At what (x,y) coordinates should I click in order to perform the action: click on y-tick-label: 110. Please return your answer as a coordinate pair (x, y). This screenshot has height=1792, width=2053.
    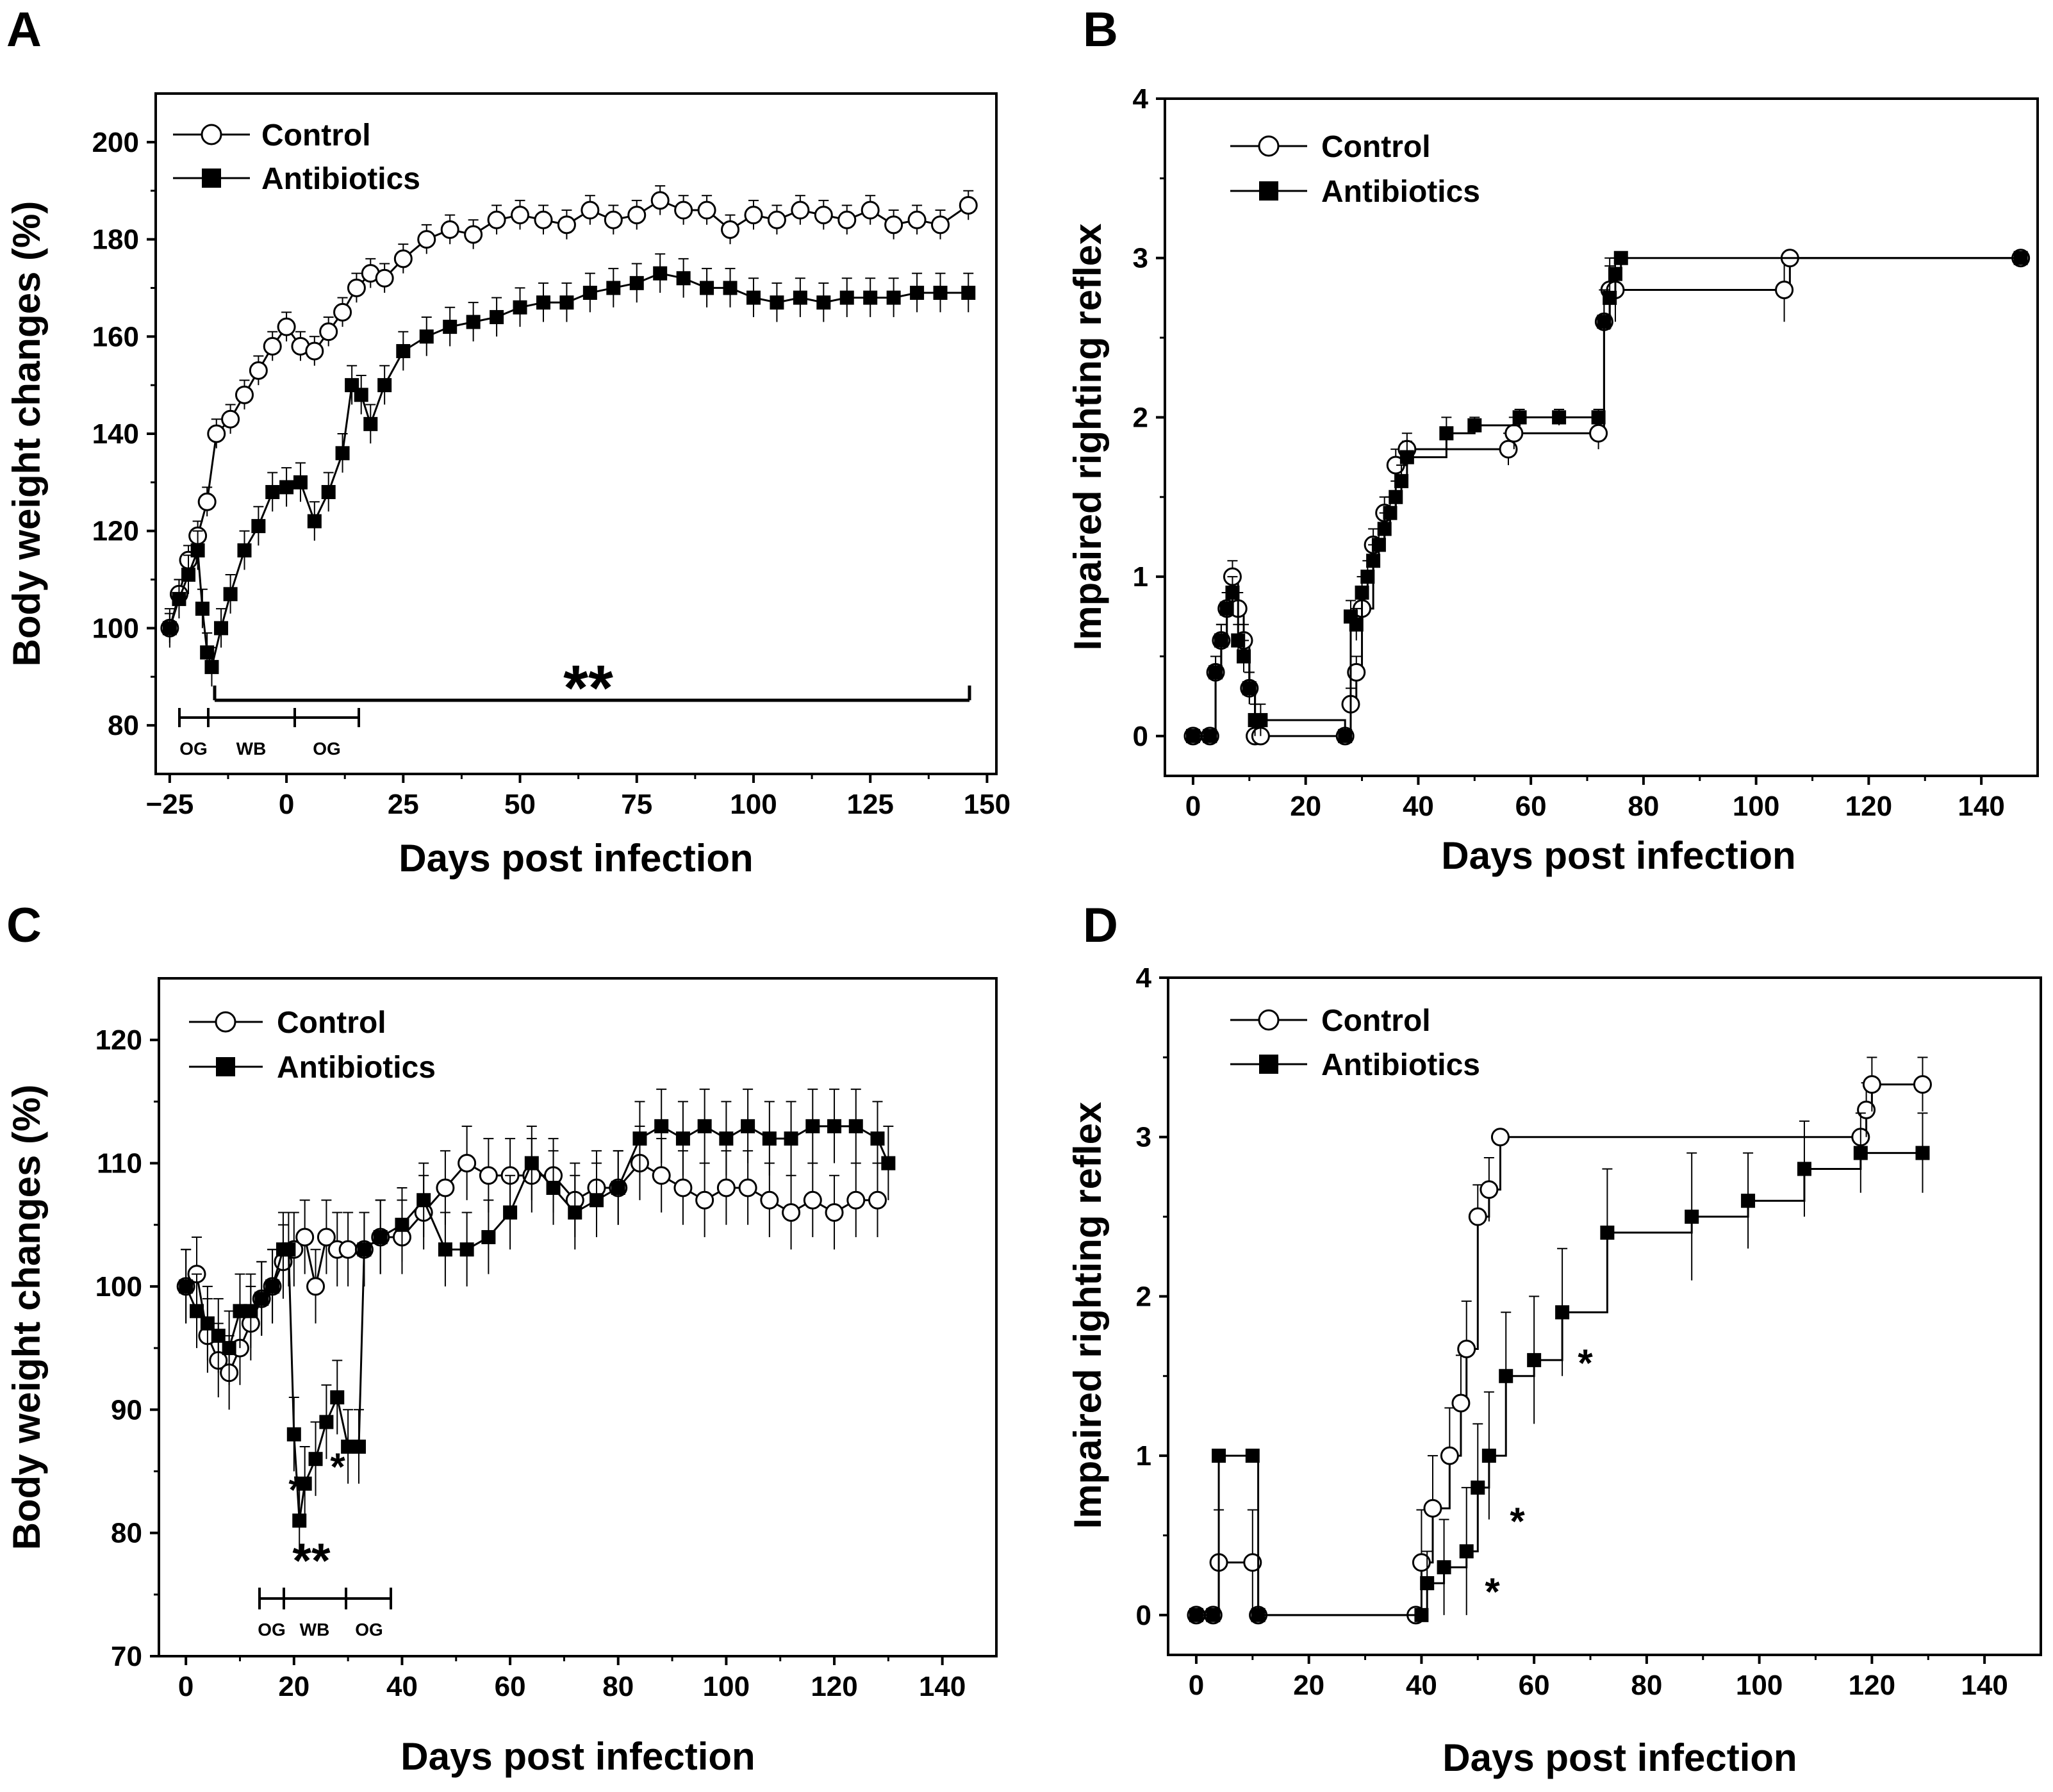
    Looking at the image, I should click on (119, 1164).